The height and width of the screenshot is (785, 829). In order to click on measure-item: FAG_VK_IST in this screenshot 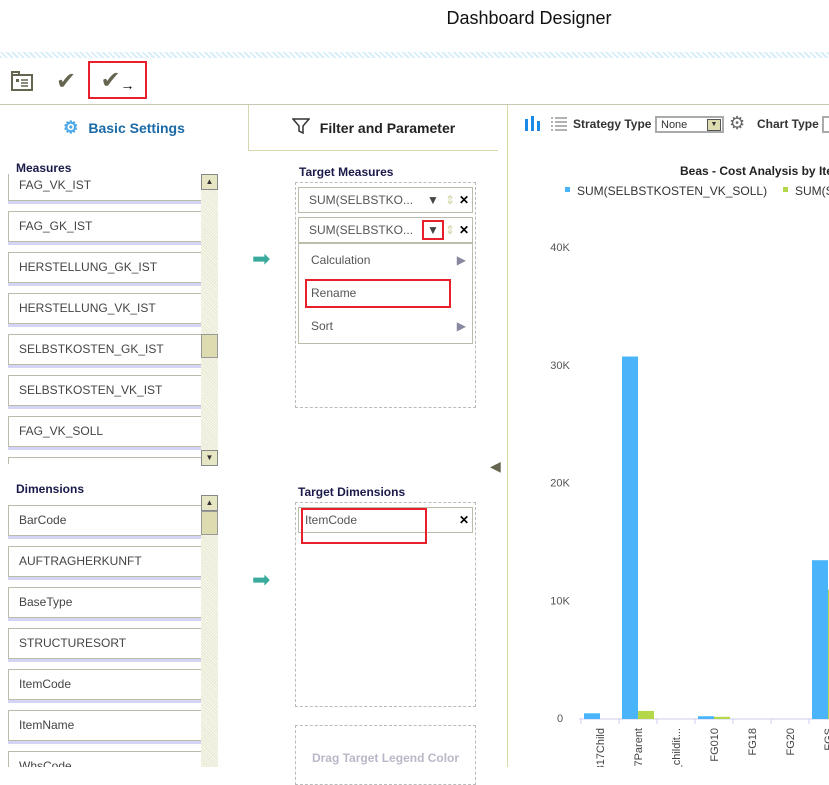, I will do `click(106, 187)`.